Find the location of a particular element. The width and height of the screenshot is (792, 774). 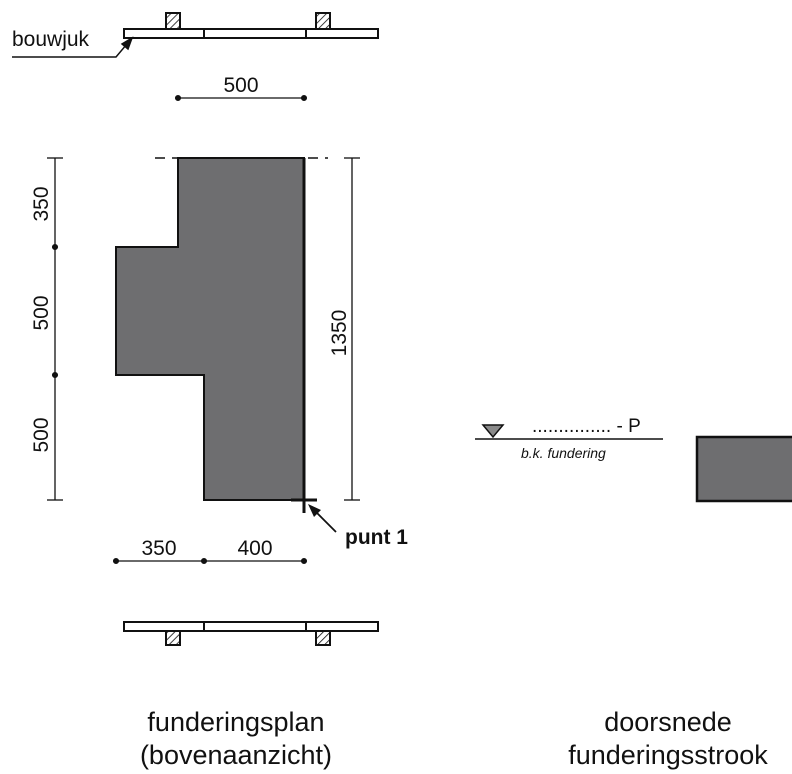

section-caption-line1: doorsnede is located at coordinates (668, 722).